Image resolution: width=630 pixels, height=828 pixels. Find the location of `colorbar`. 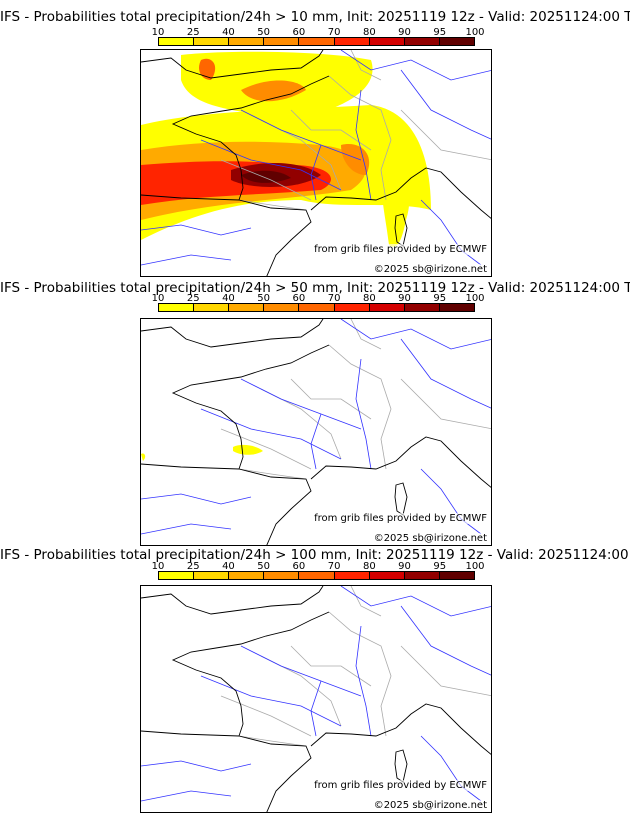

colorbar is located at coordinates (316, 575).